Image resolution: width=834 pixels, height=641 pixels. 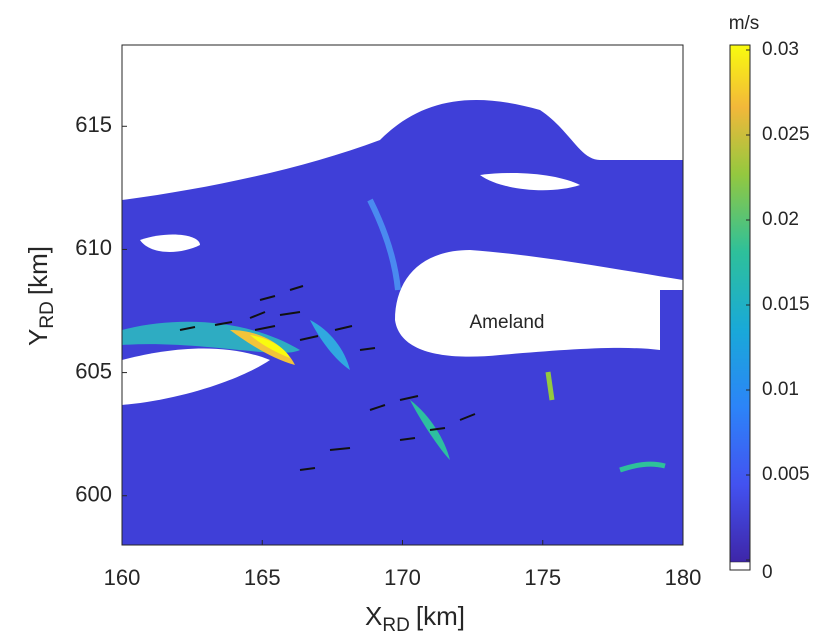 I want to click on y-label-unit: [km], so click(x=38, y=270).